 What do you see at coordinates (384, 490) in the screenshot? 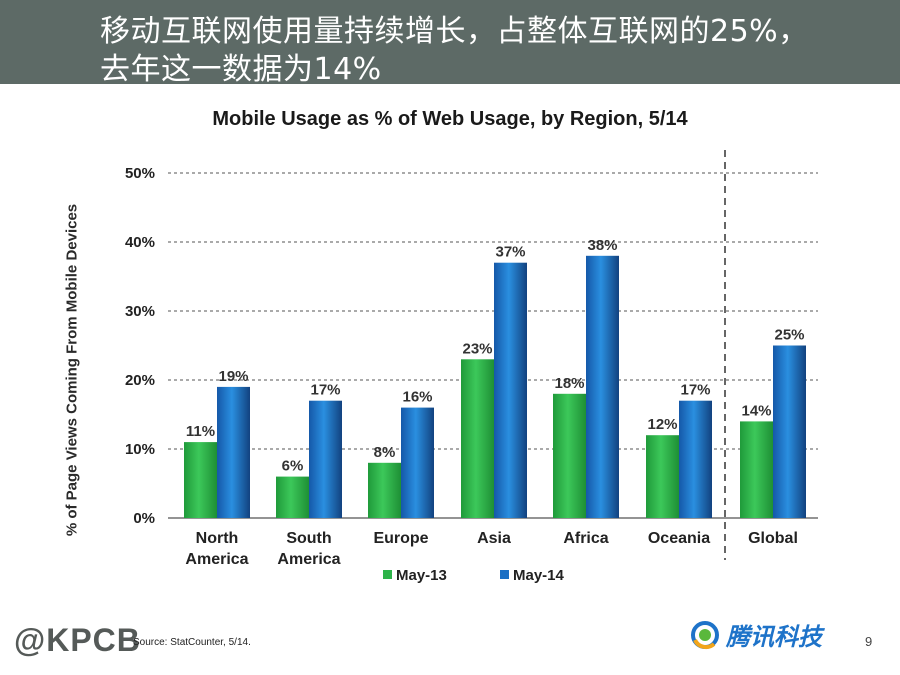
I see `bar-may-13-europe` at bounding box center [384, 490].